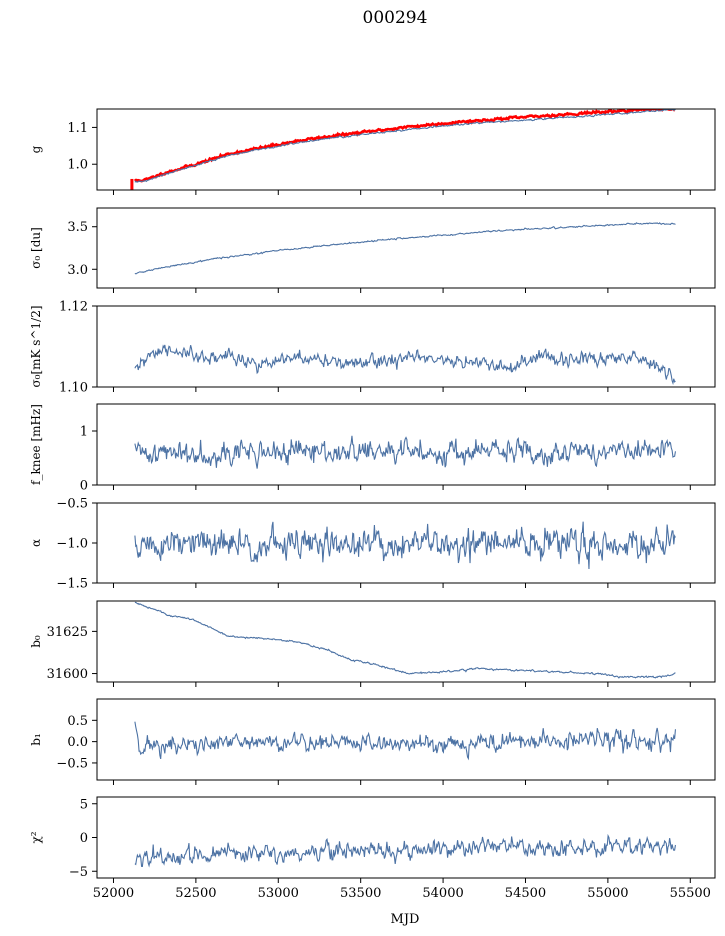  What do you see at coordinates (395, 18) in the screenshot?
I see `figure-title: 000294` at bounding box center [395, 18].